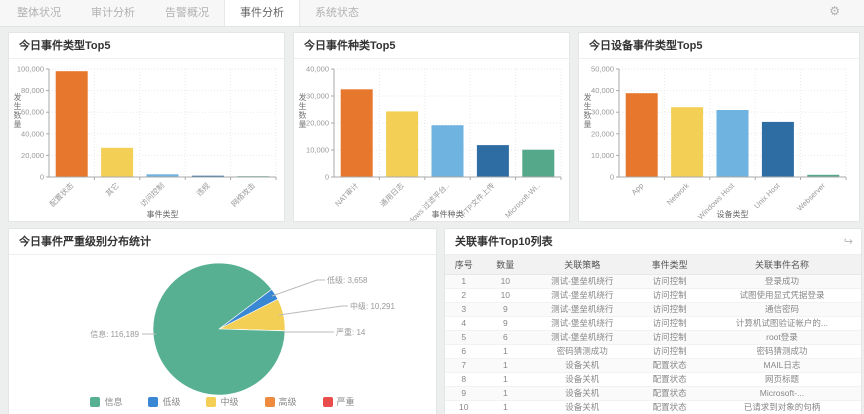  What do you see at coordinates (848, 242) in the screenshot?
I see `share-icon: ↪` at bounding box center [848, 242].